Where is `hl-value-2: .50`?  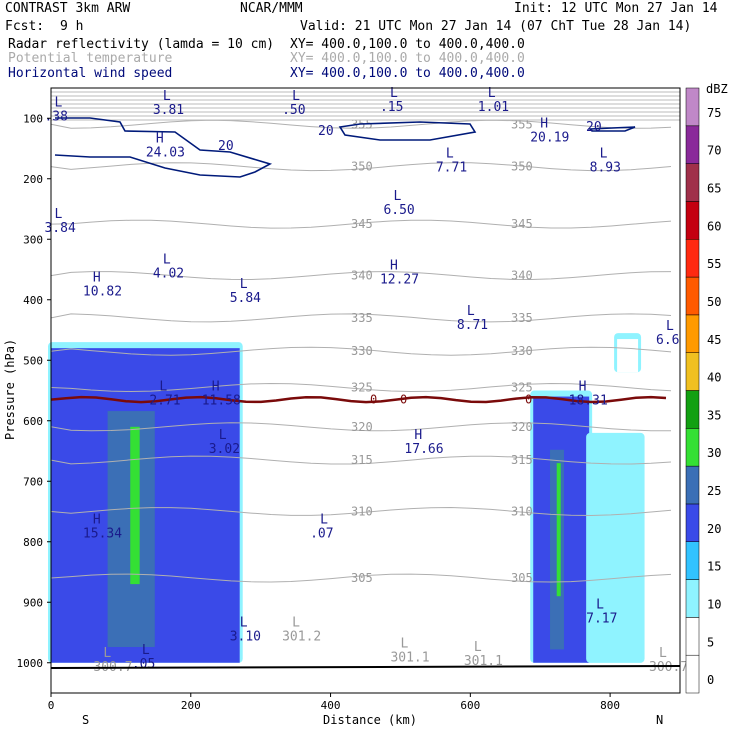
hl-value-2: .50 is located at coordinates (293, 110).